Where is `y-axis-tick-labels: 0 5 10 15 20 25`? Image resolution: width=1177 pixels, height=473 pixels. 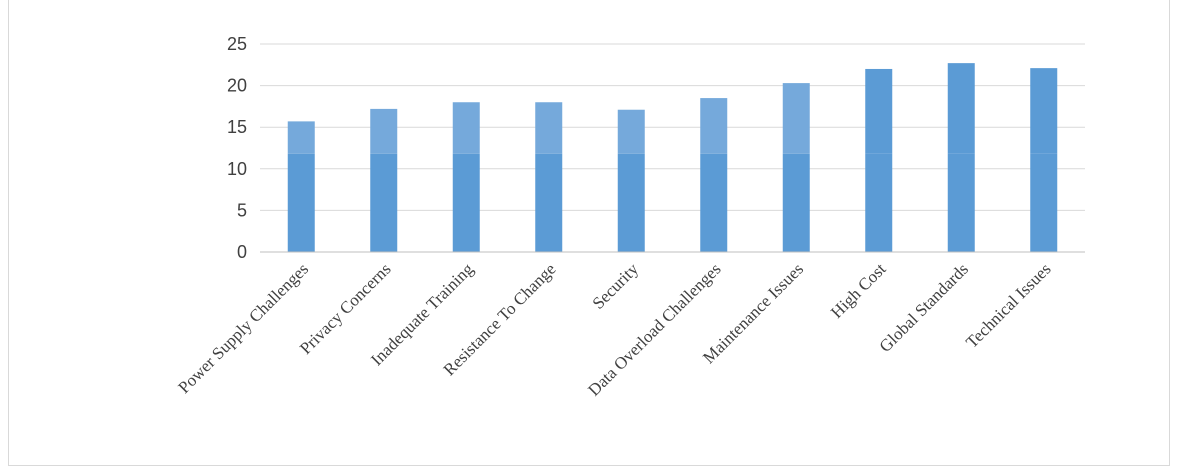
y-axis-tick-labels: 0 5 10 15 20 25 is located at coordinates (237, 148).